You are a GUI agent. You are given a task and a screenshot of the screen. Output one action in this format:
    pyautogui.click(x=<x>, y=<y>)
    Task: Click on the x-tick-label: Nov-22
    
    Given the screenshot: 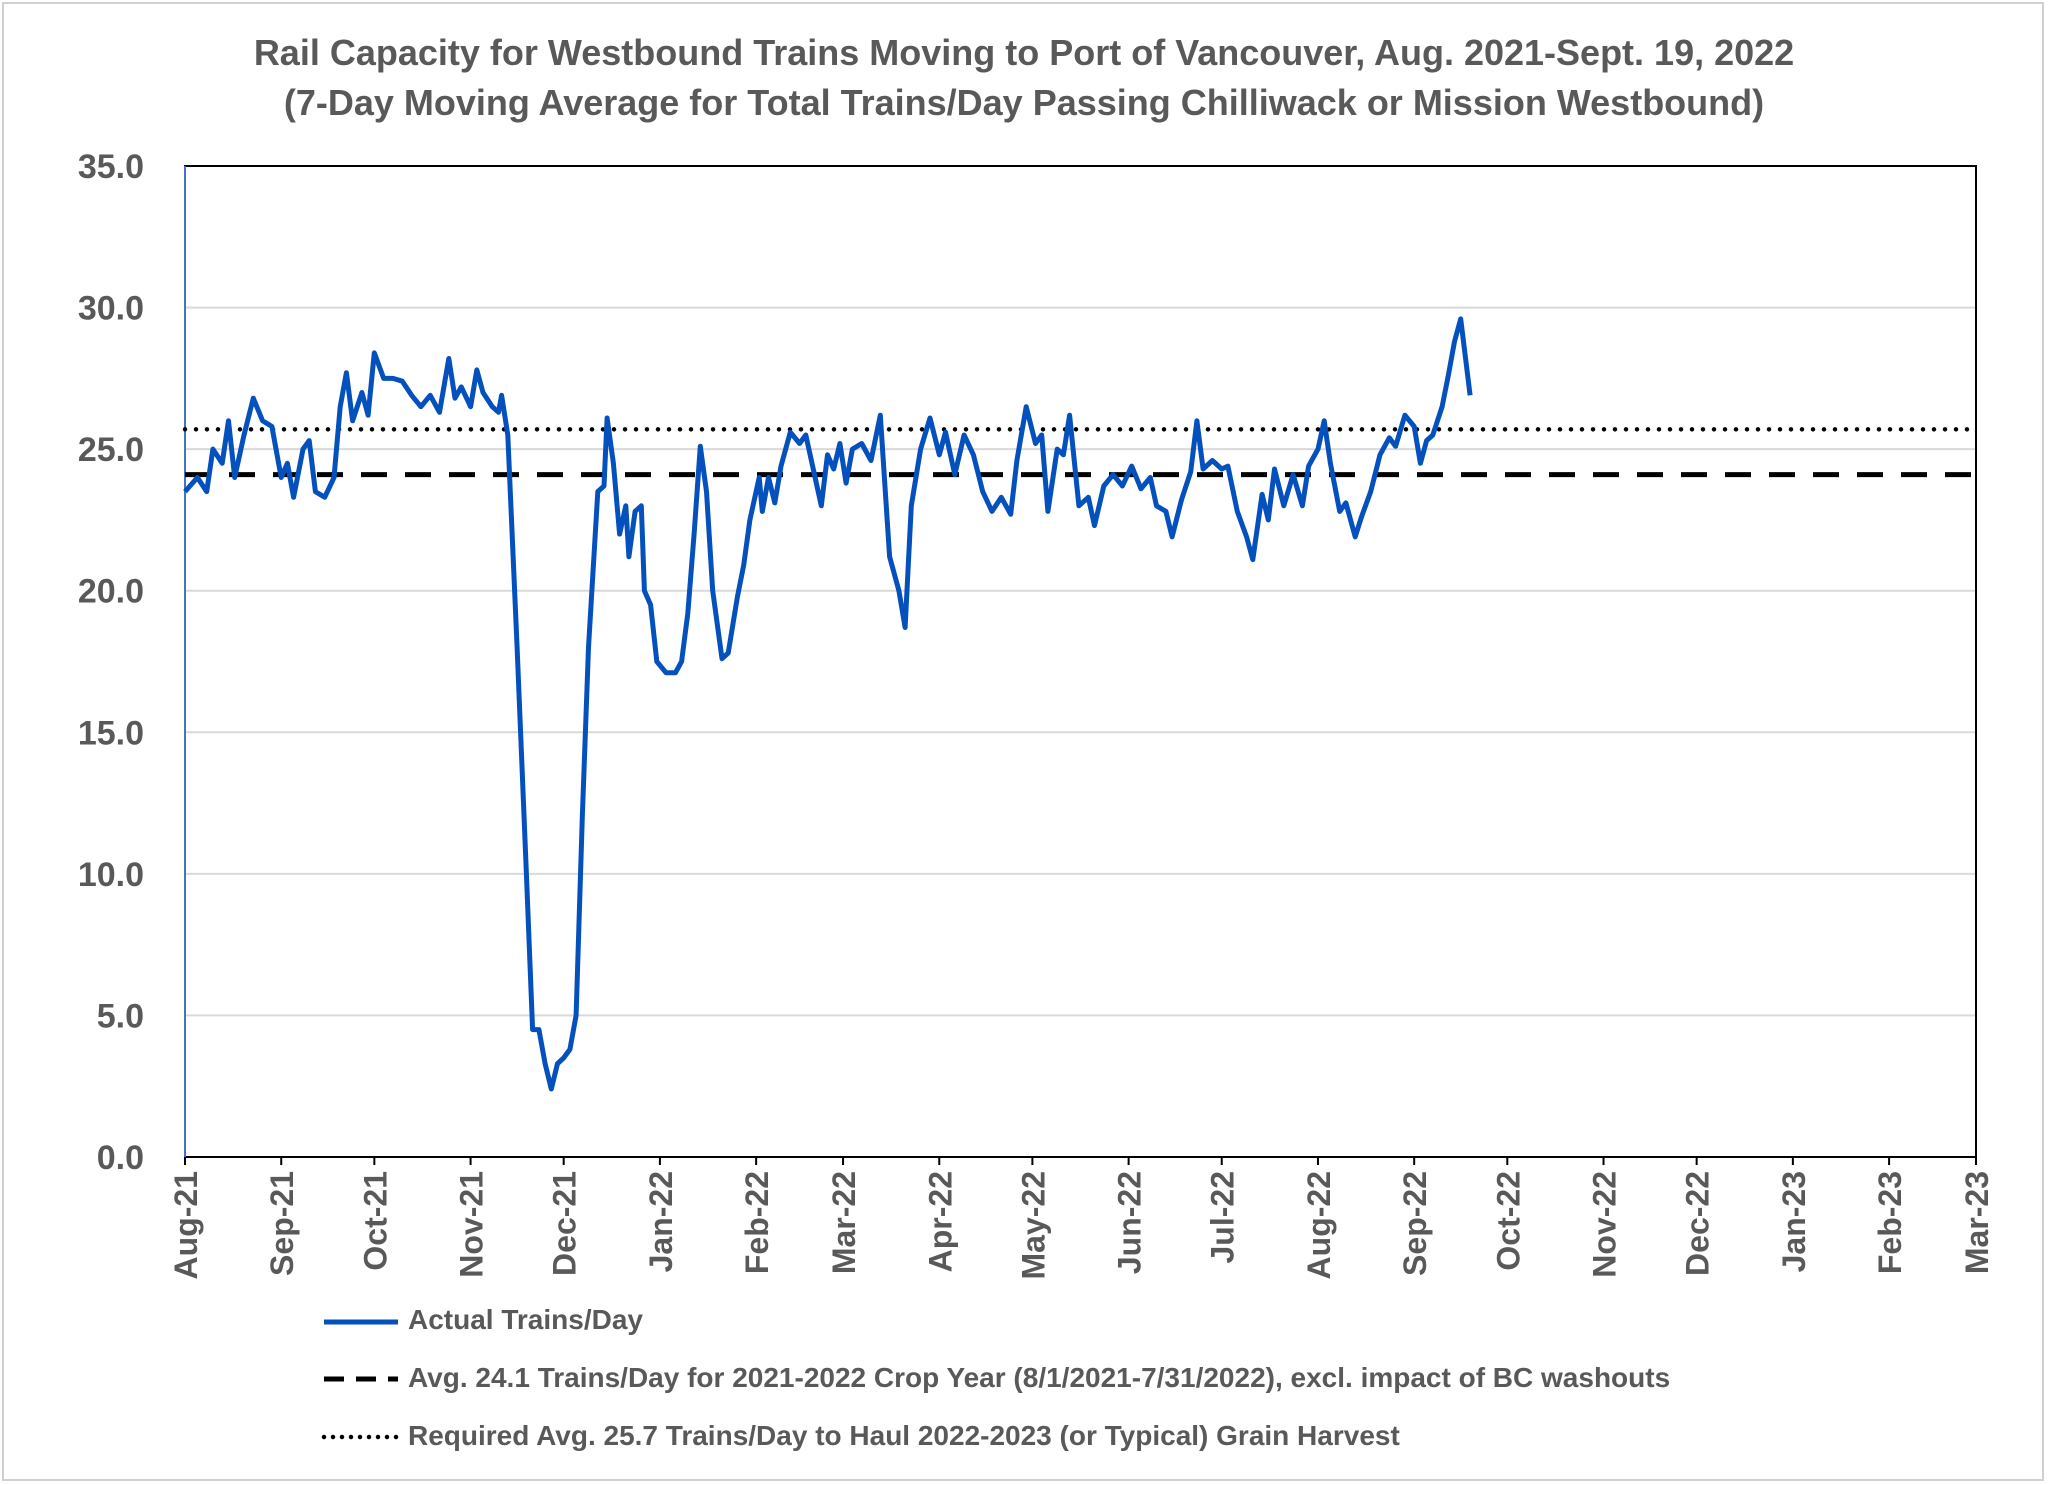 What is the action you would take?
    pyautogui.click(x=1605, y=1224)
    